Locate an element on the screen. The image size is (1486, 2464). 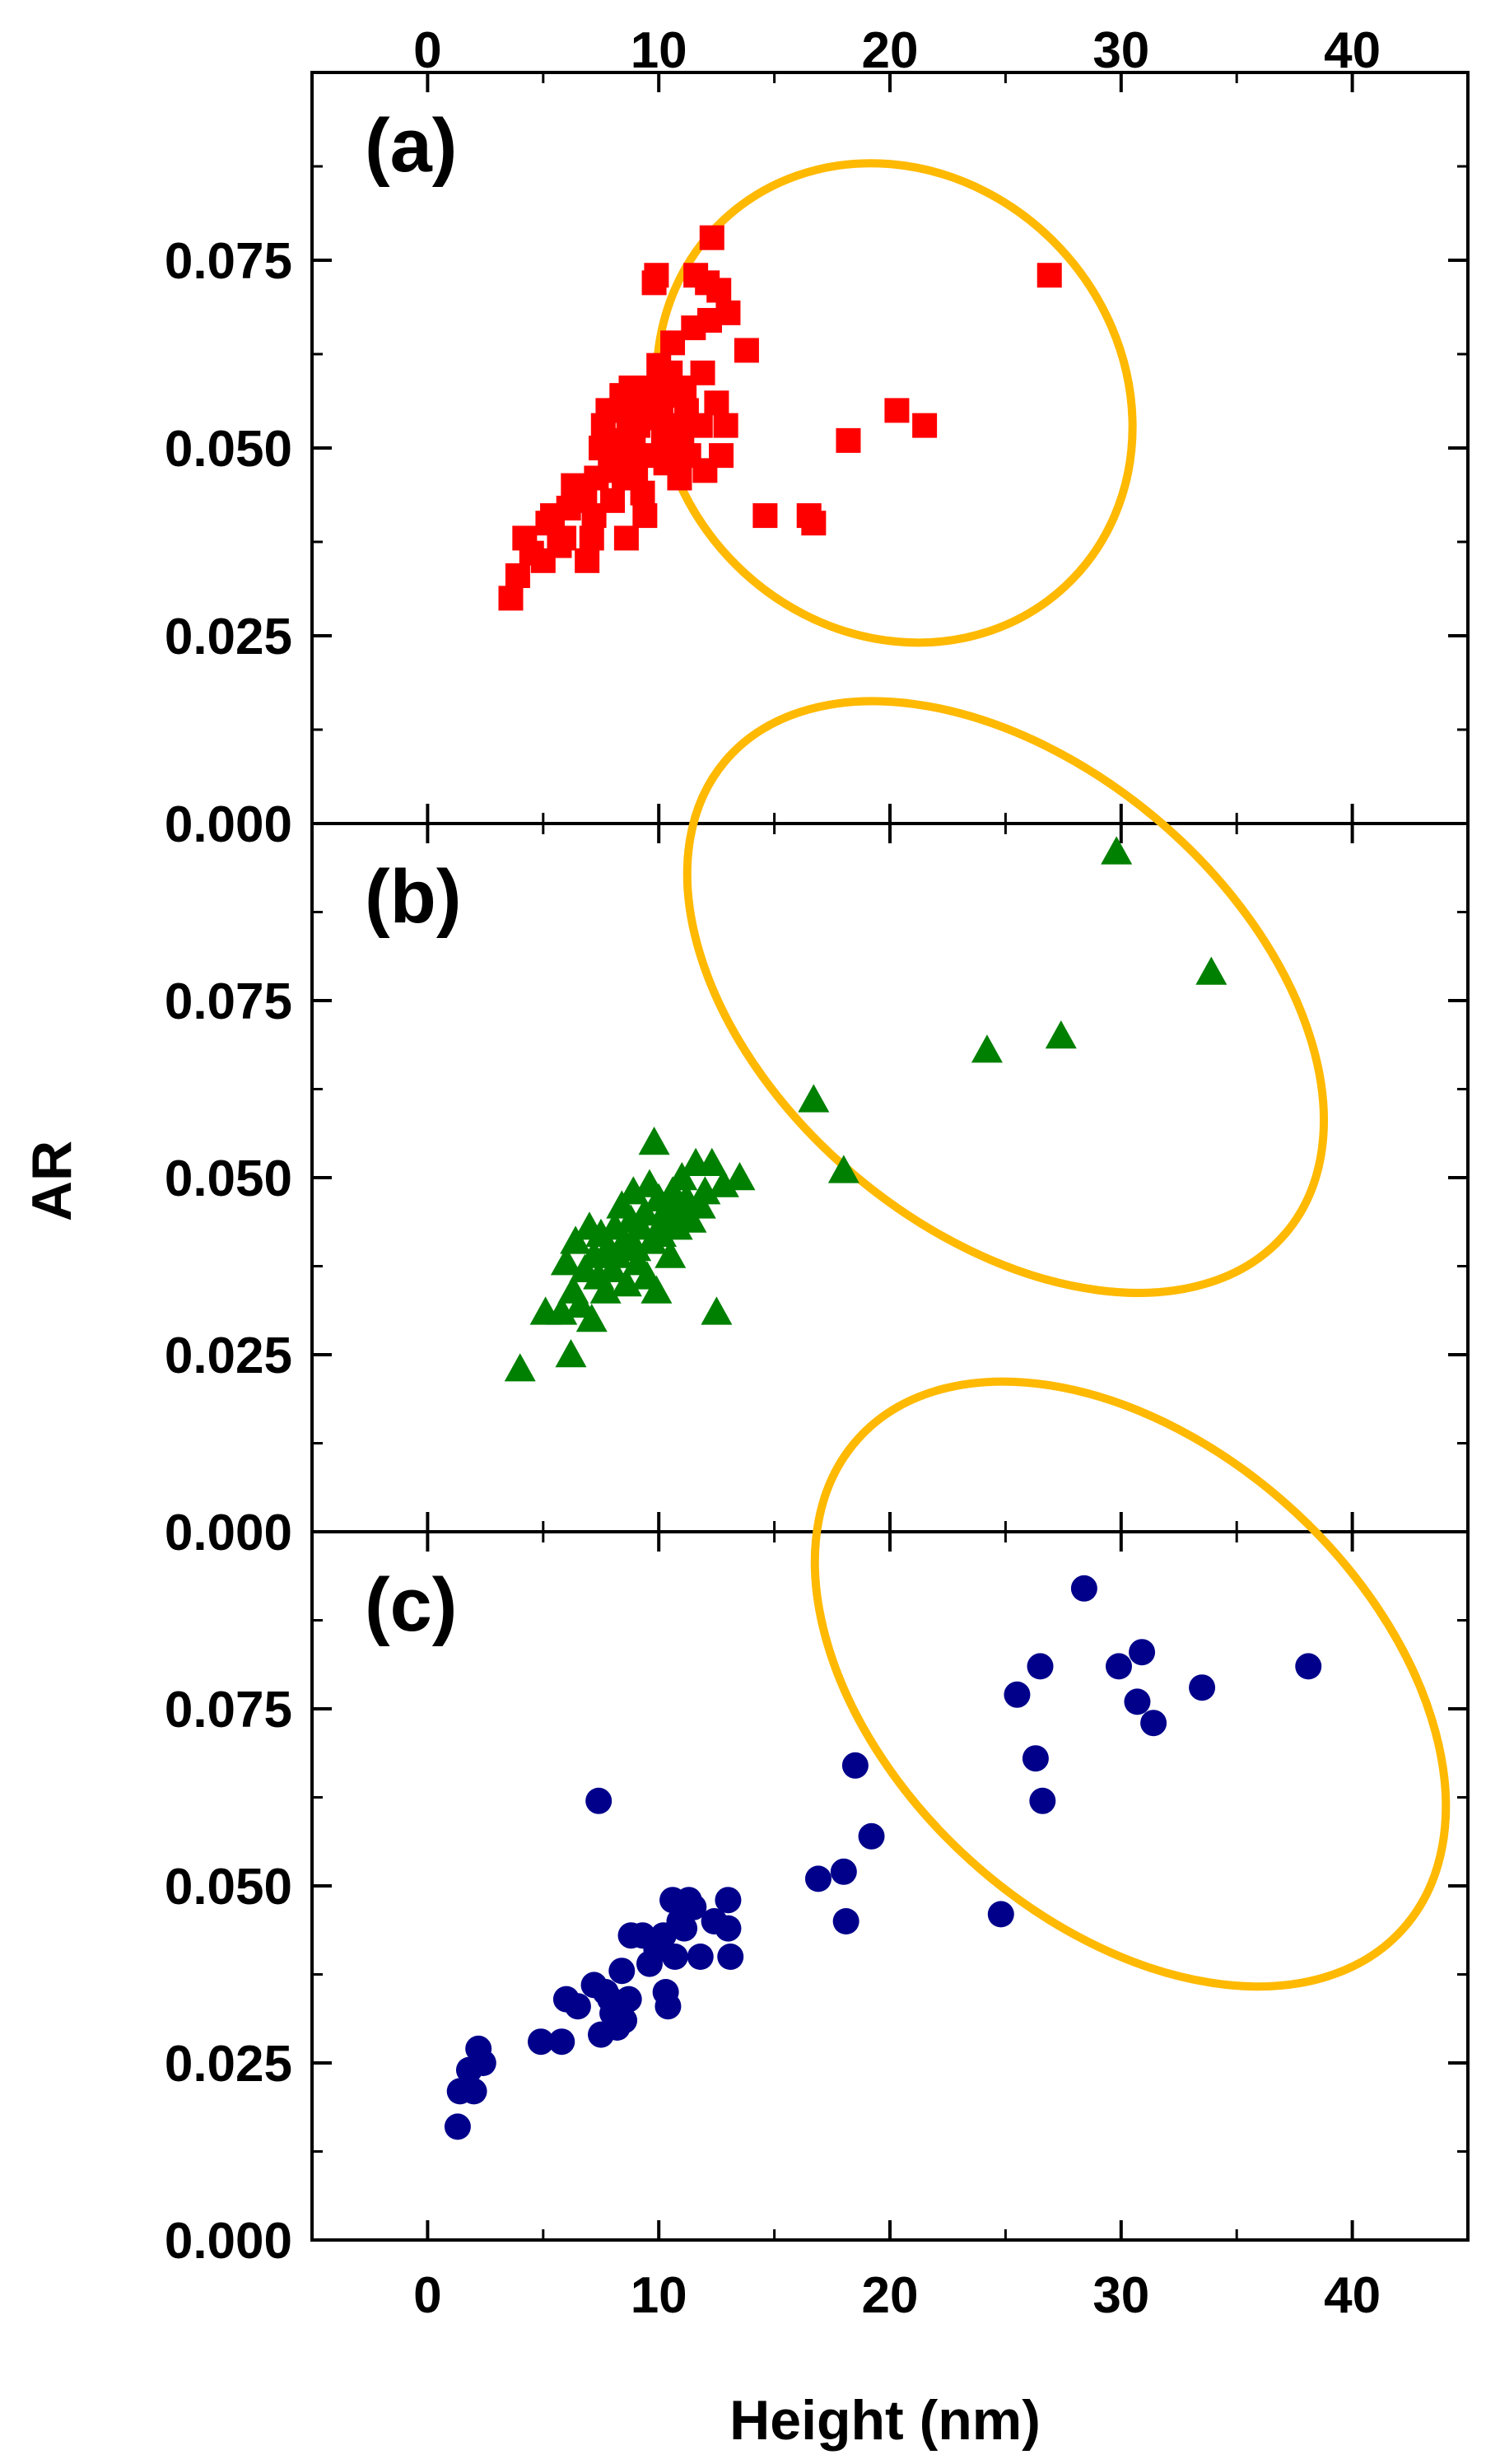
x-tick-label-bottom: 40 is located at coordinates (1353, 2295).